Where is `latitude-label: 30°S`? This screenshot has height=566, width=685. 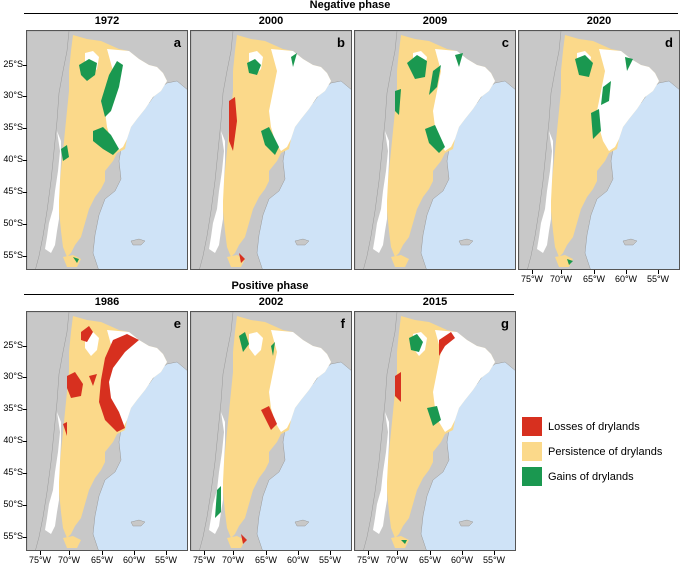 latitude-label: 30°S is located at coordinates (13, 95).